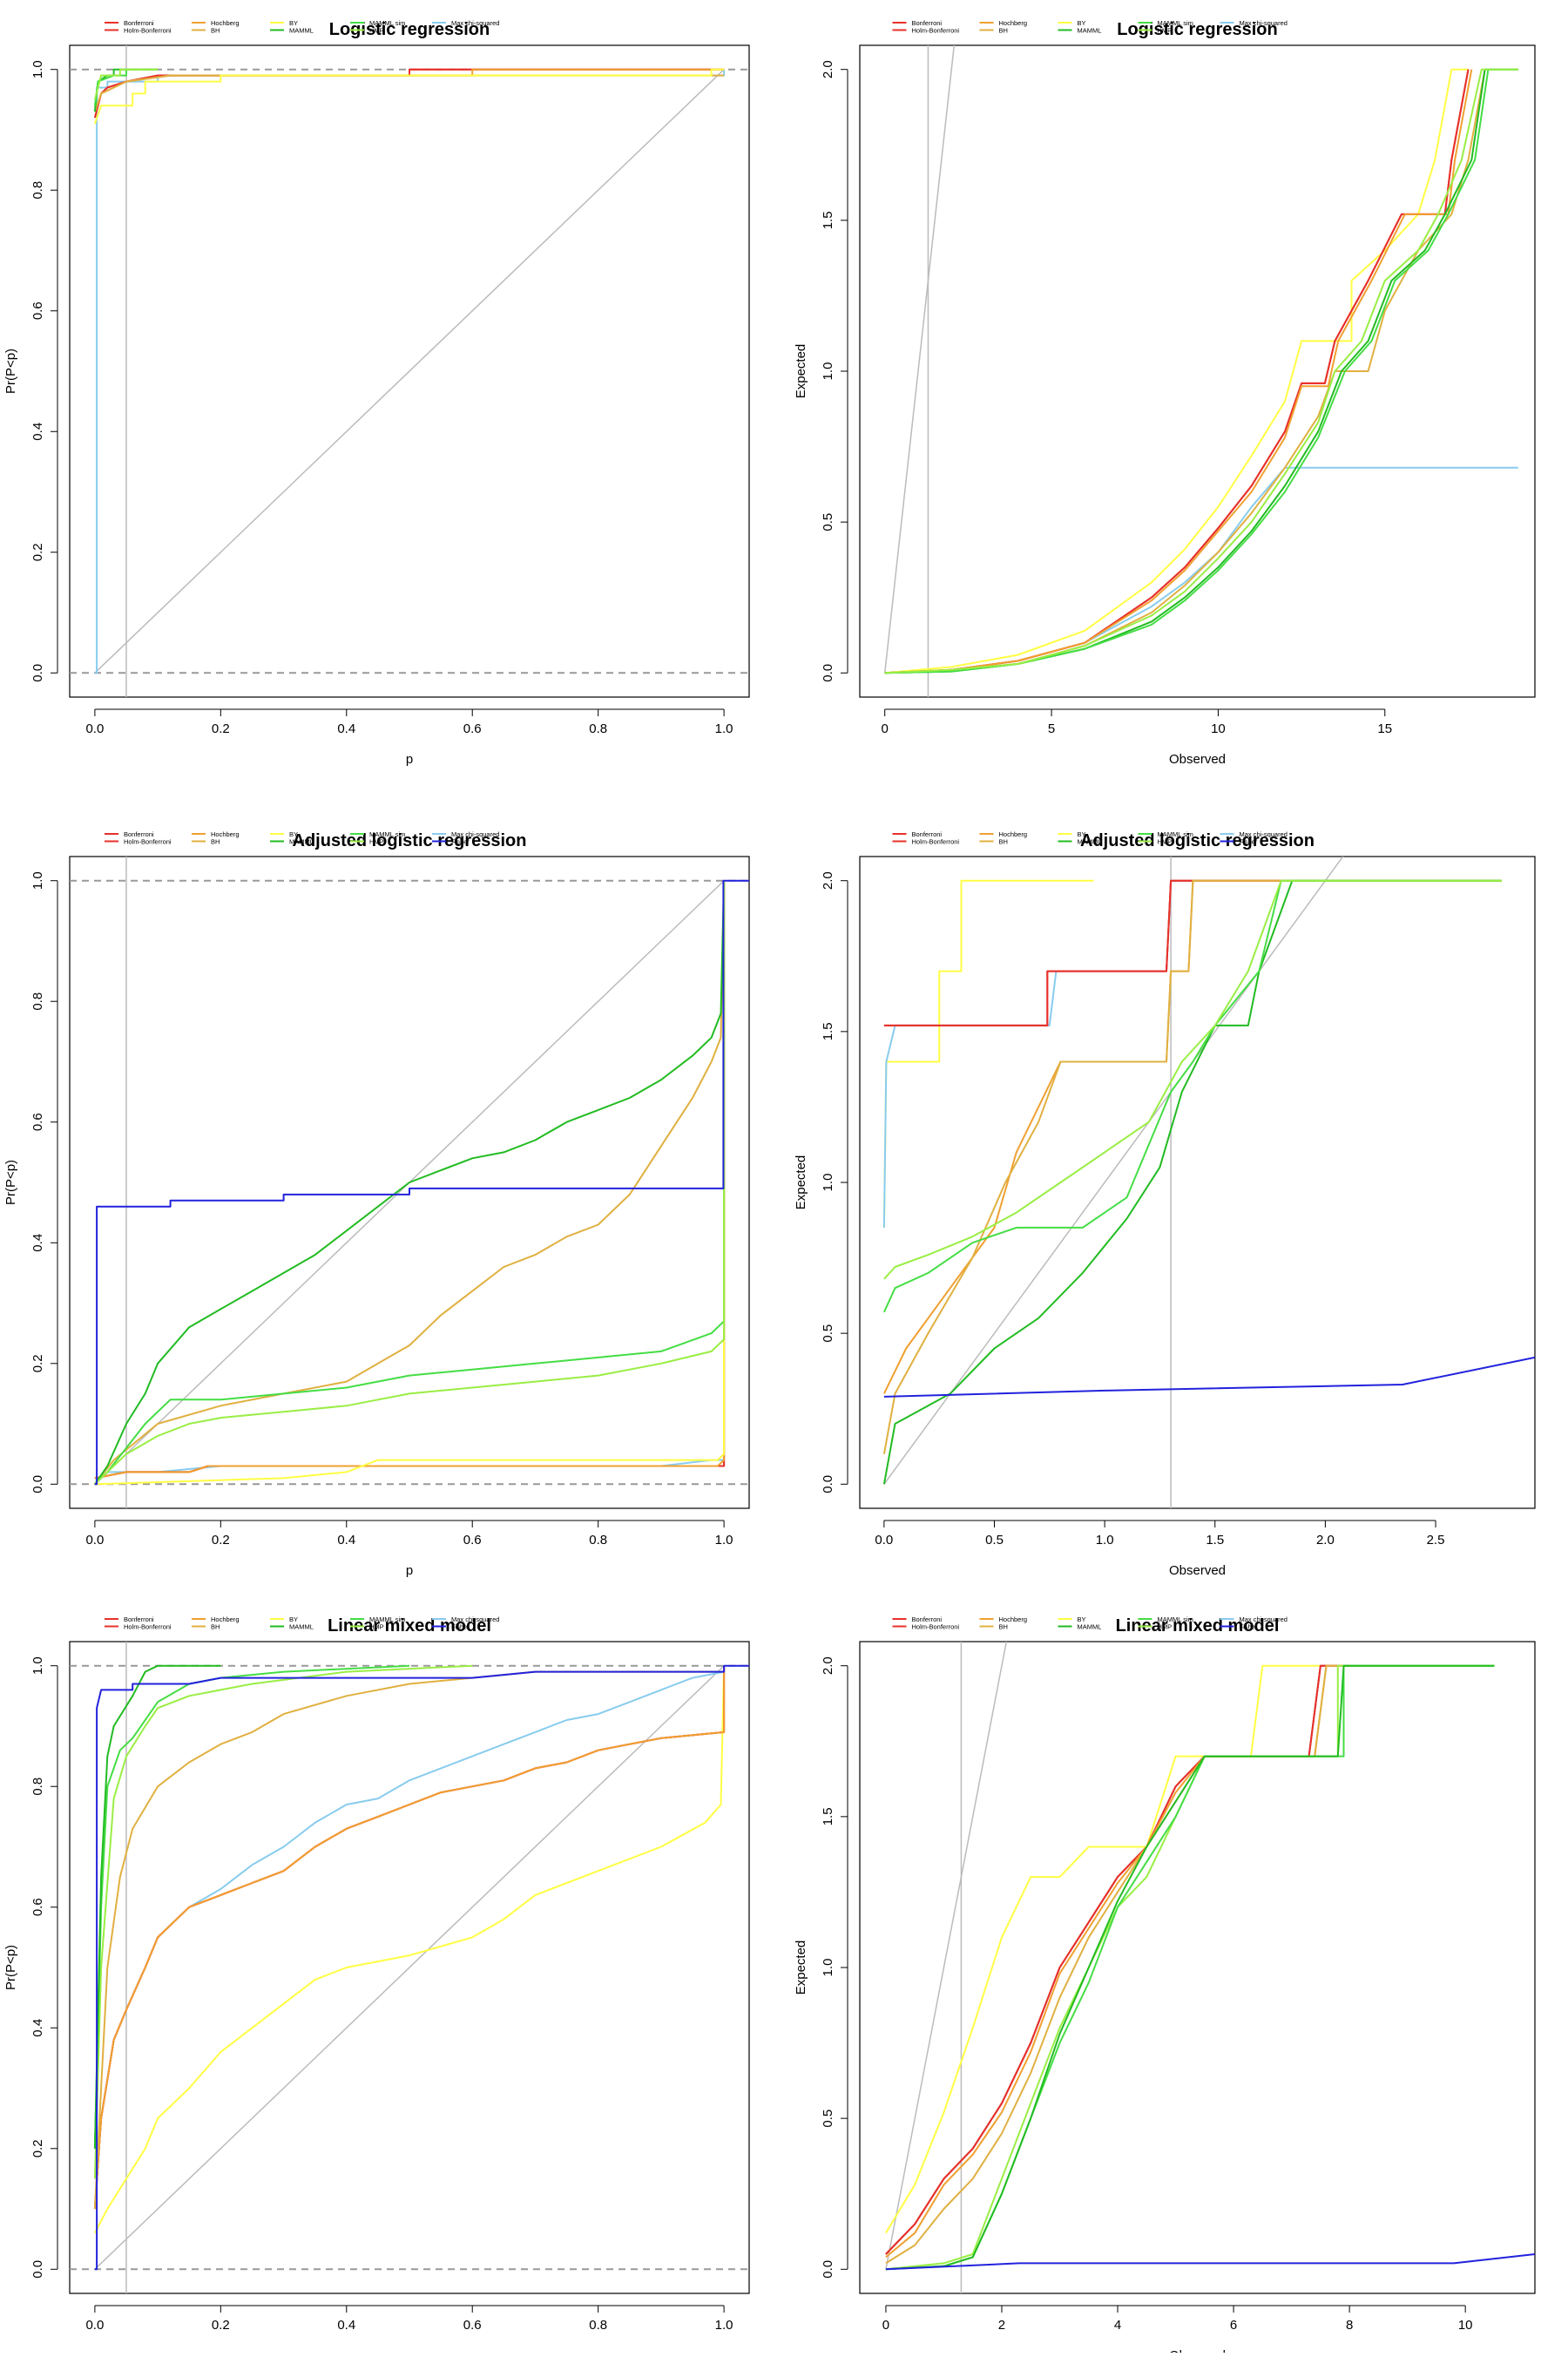  Describe the element at coordinates (994, 1540) in the screenshot. I see `x-tick-label: 0.5` at that location.